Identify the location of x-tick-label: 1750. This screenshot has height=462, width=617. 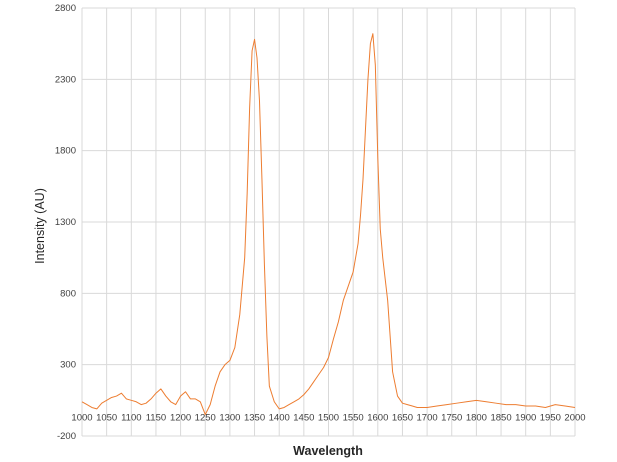
(451, 417).